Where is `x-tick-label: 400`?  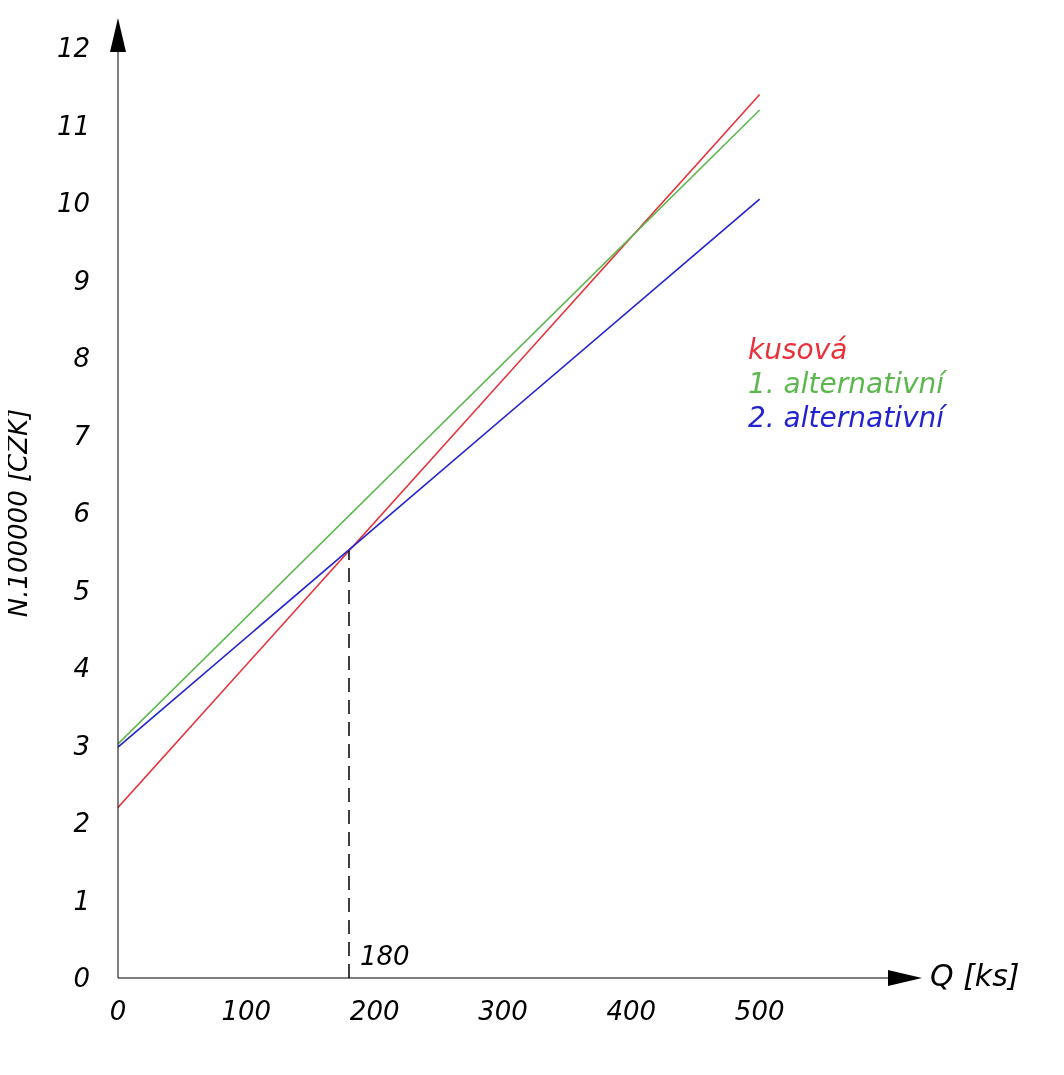
x-tick-label: 400 is located at coordinates (631, 1011).